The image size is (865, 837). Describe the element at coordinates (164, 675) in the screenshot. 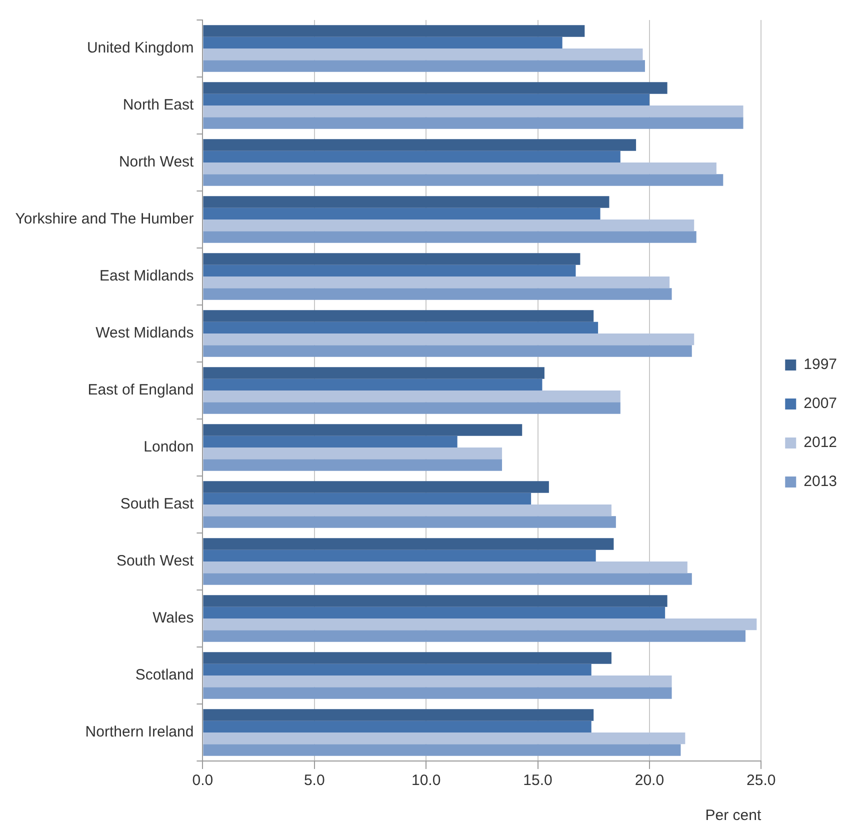

I see `y-tick-label: Scotland` at that location.